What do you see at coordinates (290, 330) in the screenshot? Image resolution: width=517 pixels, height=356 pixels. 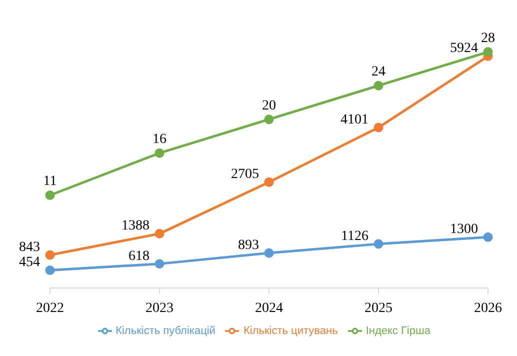 I see `legend-label: Кількість цитувань` at bounding box center [290, 330].